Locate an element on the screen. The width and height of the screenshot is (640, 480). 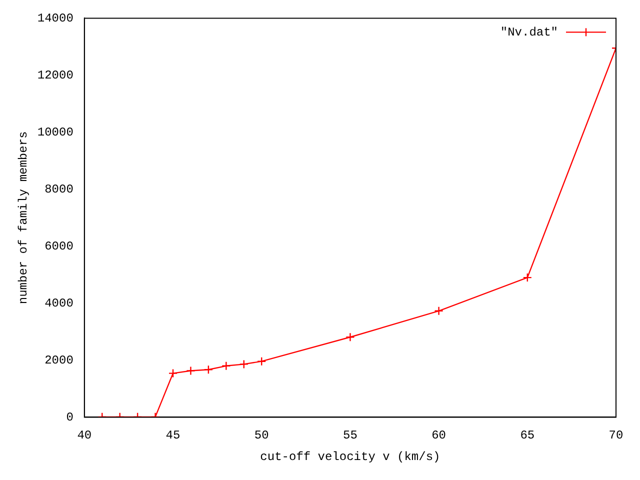
y-tick-label: 14000 is located at coordinates (55, 18).